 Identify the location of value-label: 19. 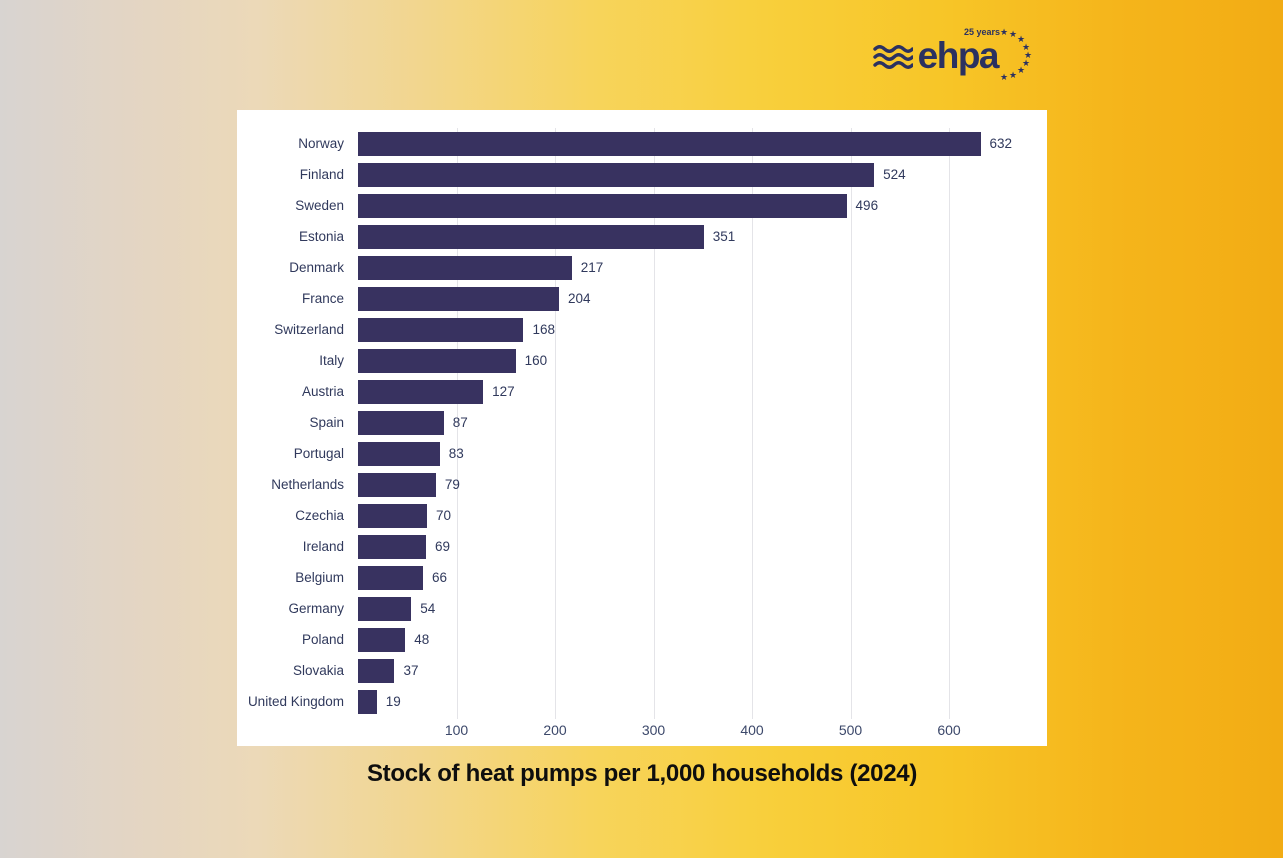
(393, 701).